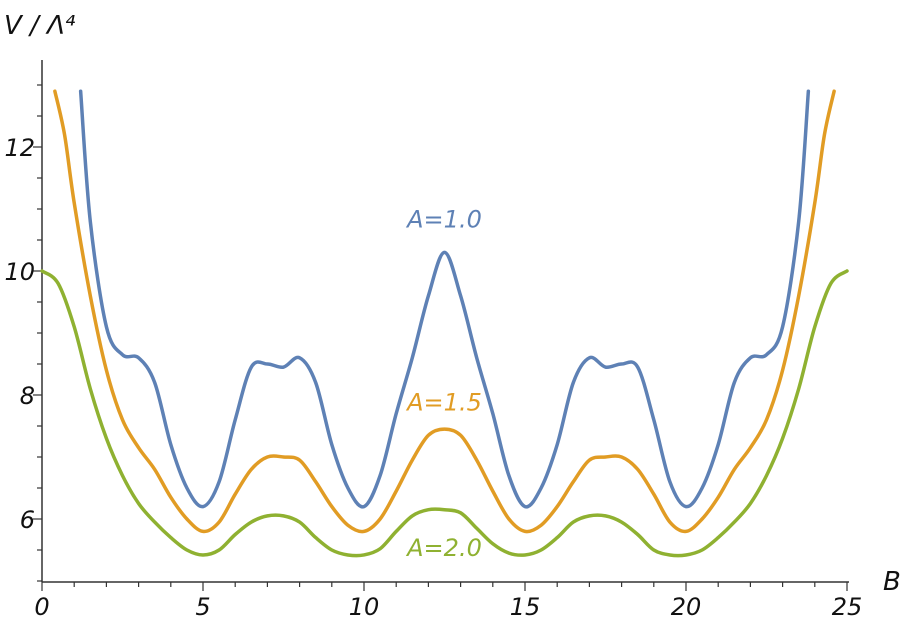 This screenshot has height=626, width=905. I want to click on series-label-3: A=2.0, so click(443, 548).